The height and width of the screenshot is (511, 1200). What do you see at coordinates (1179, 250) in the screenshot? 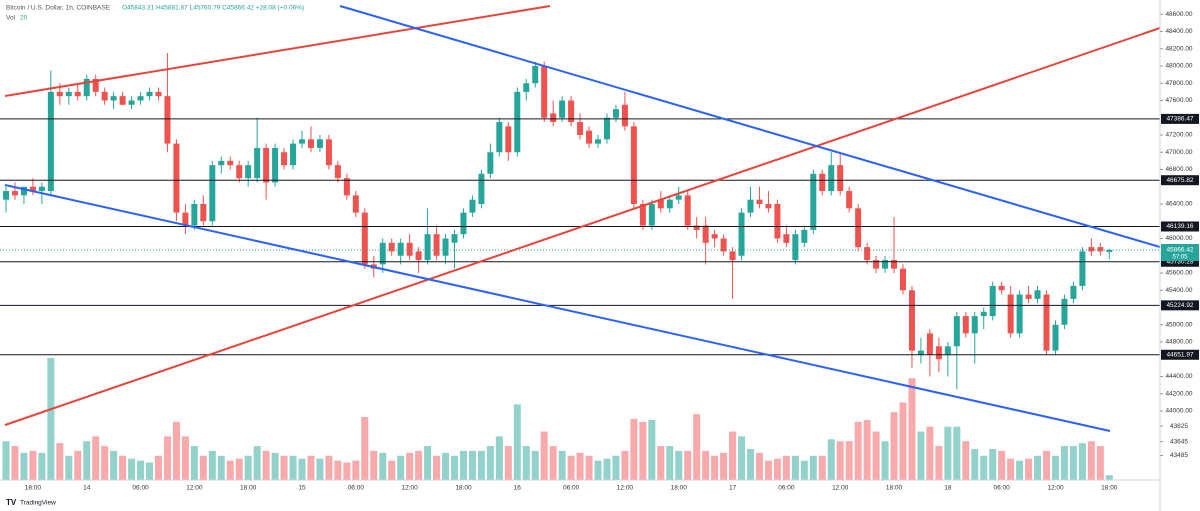
I see `last-price-label: 45866.42` at bounding box center [1179, 250].